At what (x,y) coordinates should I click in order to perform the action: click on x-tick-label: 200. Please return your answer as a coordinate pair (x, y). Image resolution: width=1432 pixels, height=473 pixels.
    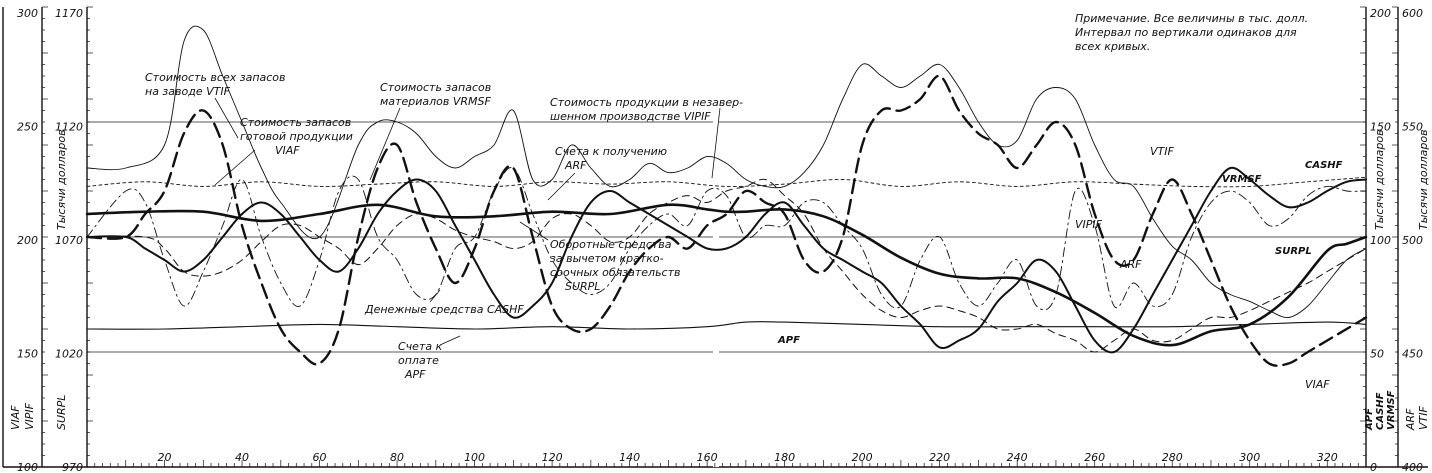
    Looking at the image, I should click on (862, 457).